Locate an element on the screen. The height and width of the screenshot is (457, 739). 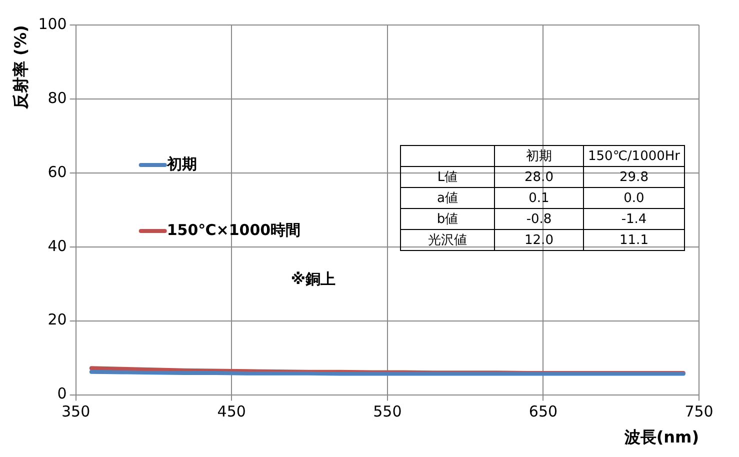
y-tick-label: 40 is located at coordinates (57, 245).